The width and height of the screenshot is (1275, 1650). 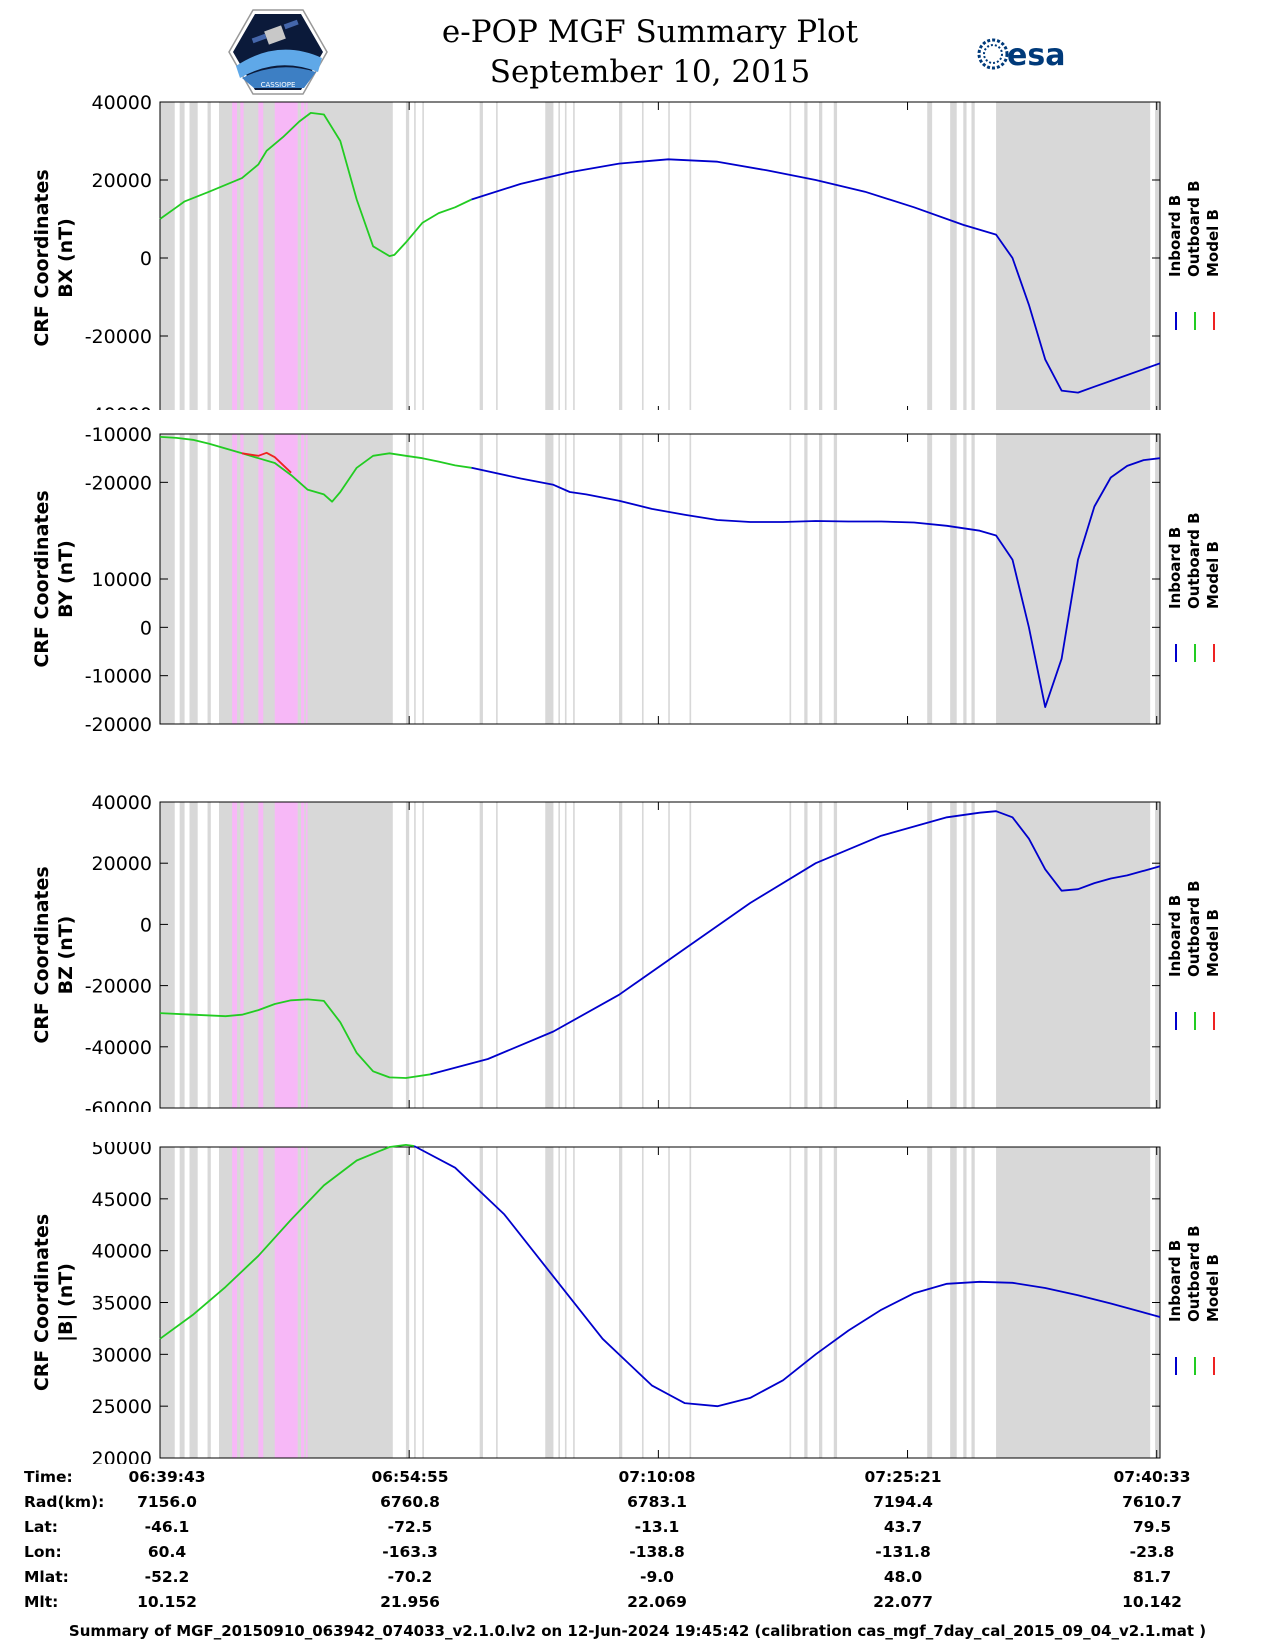 What do you see at coordinates (903, 1527) in the screenshot?
I see `info-lat-col-3: 43.7` at bounding box center [903, 1527].